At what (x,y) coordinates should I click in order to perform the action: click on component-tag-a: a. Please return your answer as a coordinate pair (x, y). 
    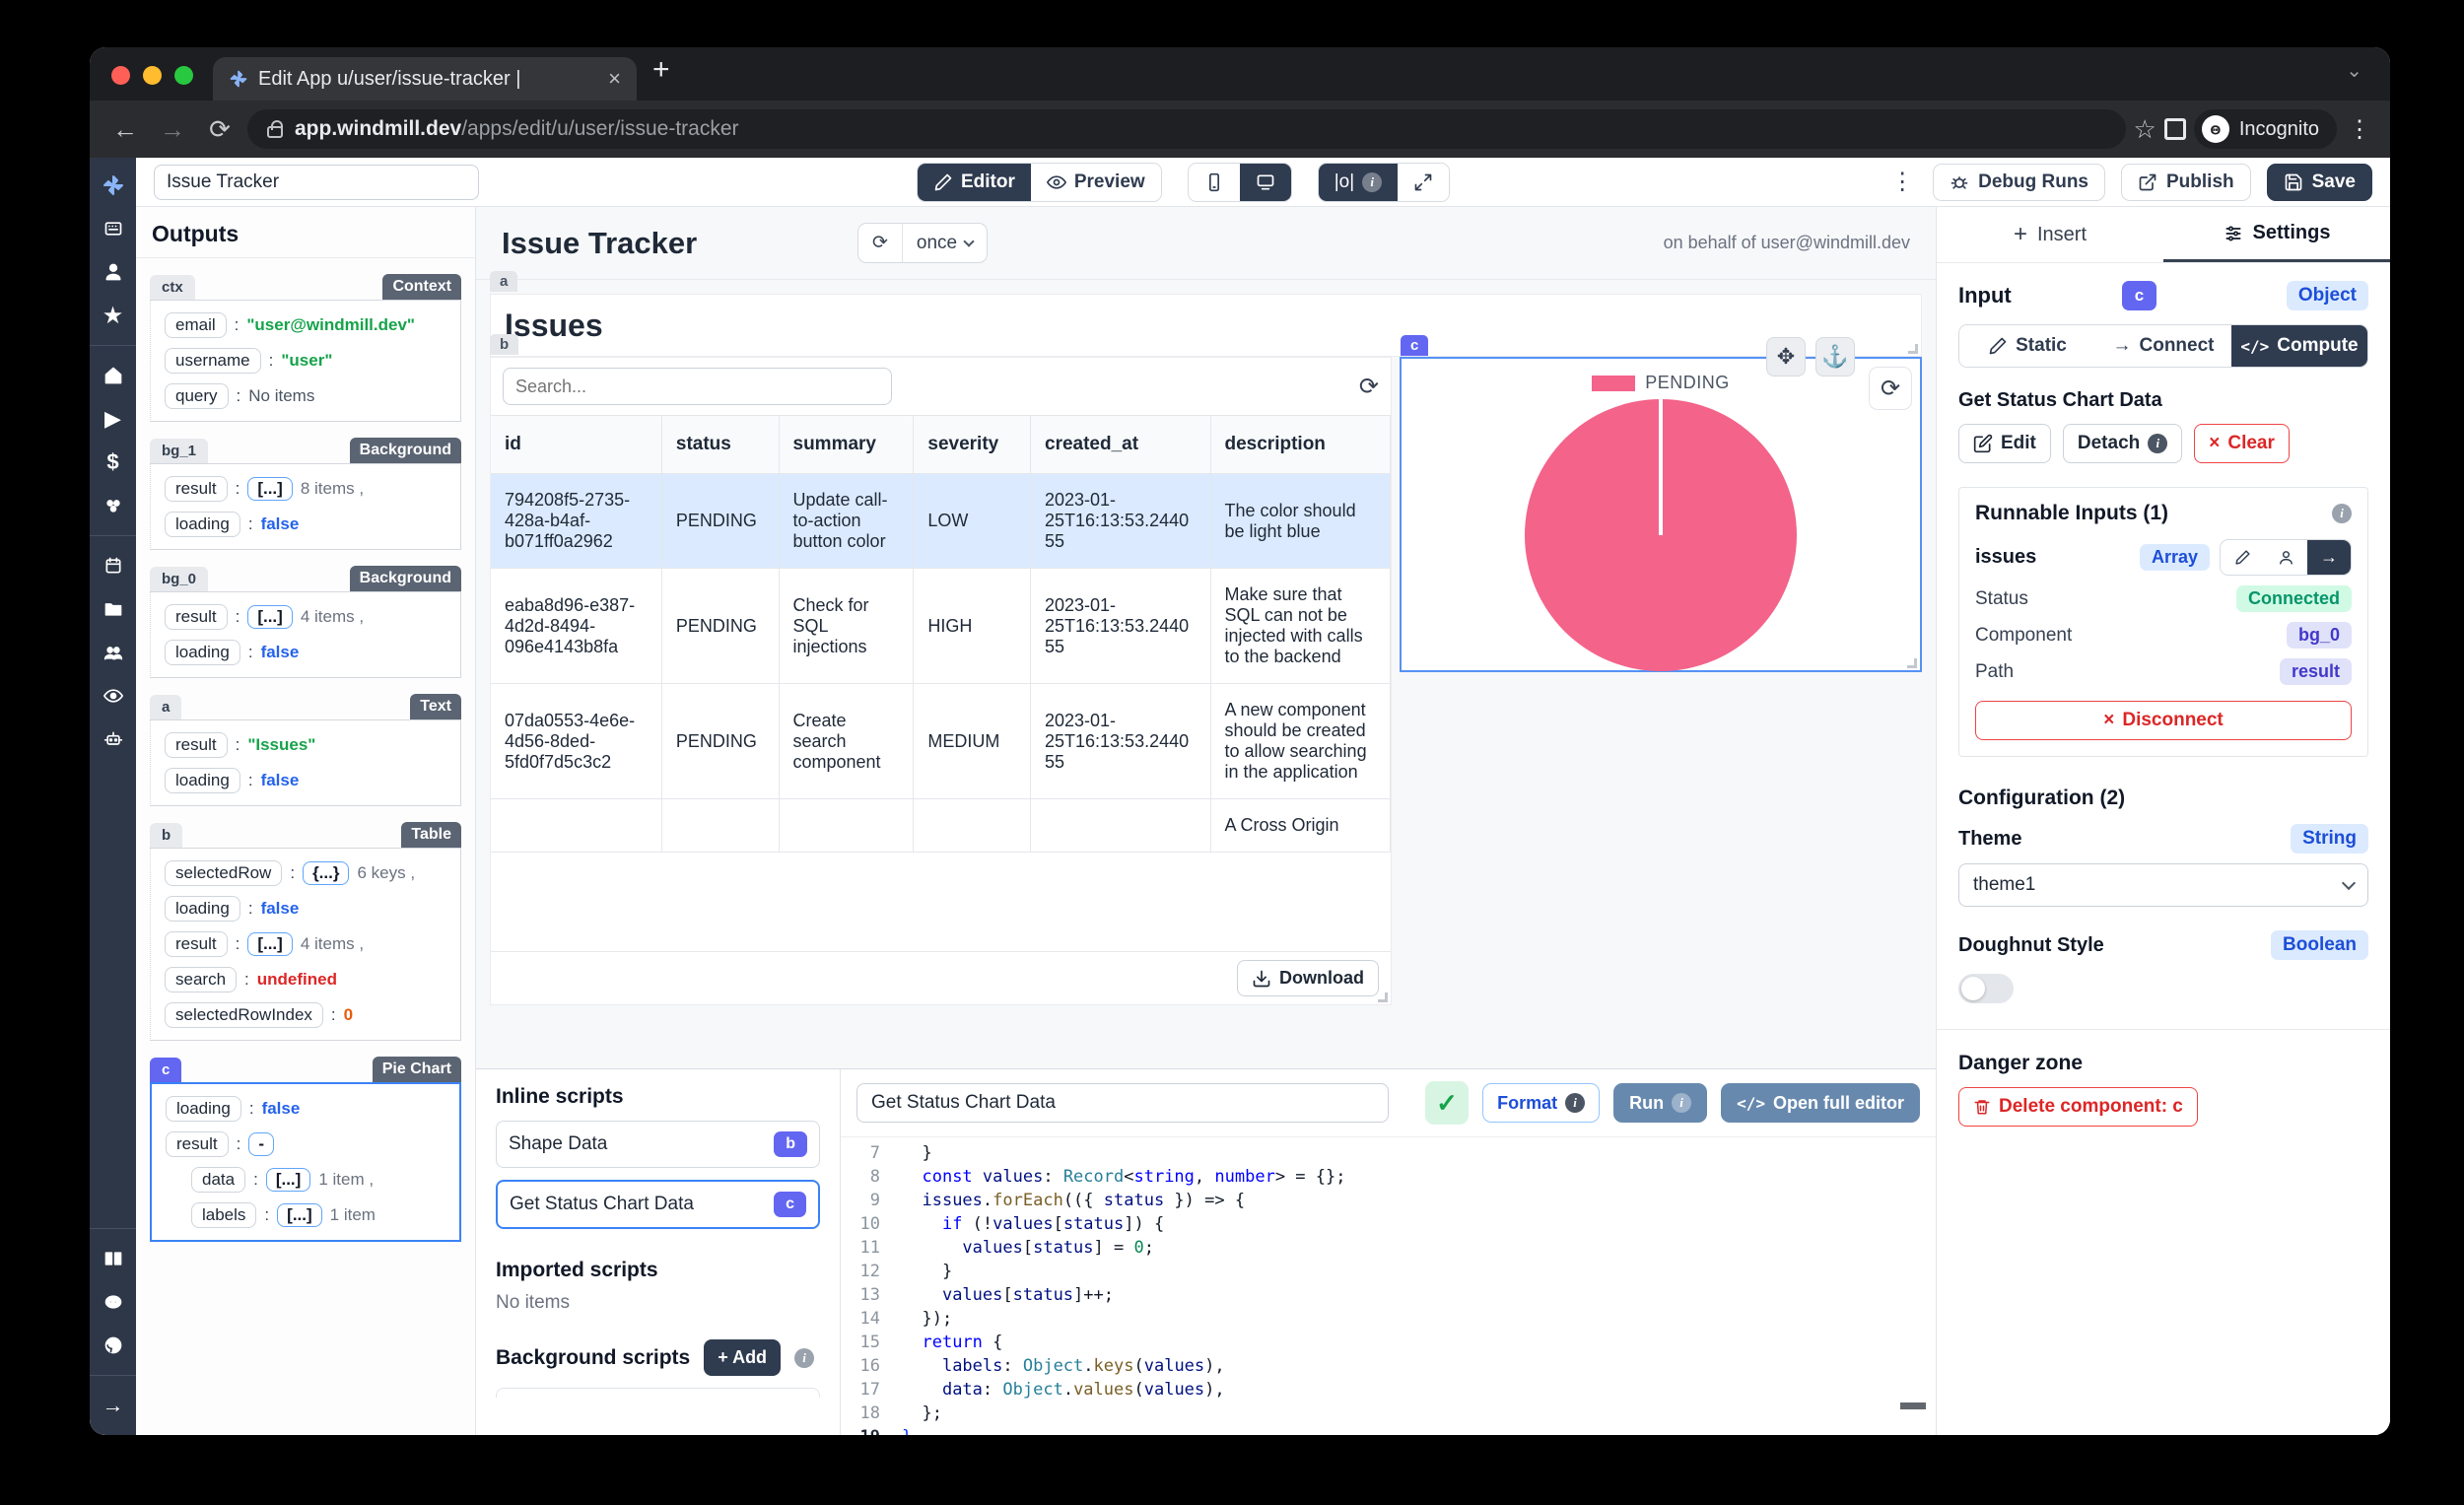
    Looking at the image, I should click on (504, 281).